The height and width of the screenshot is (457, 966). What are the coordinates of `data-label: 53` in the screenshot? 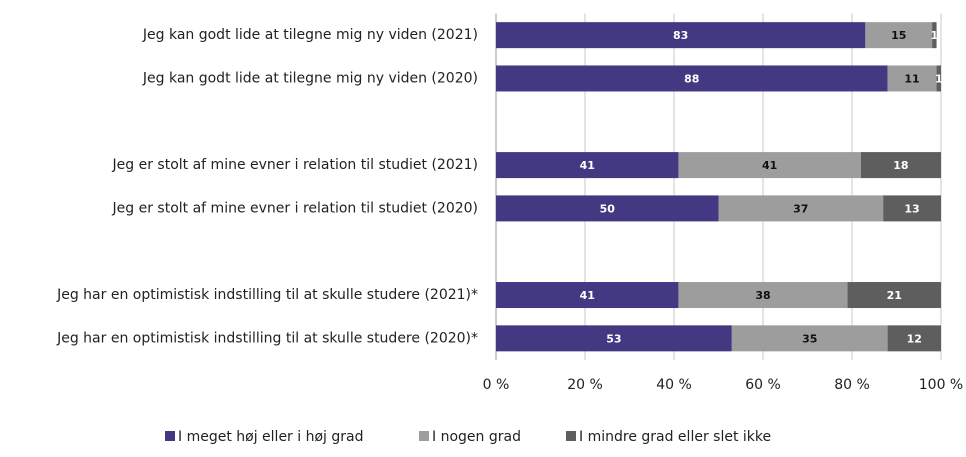 It's located at (613, 338).